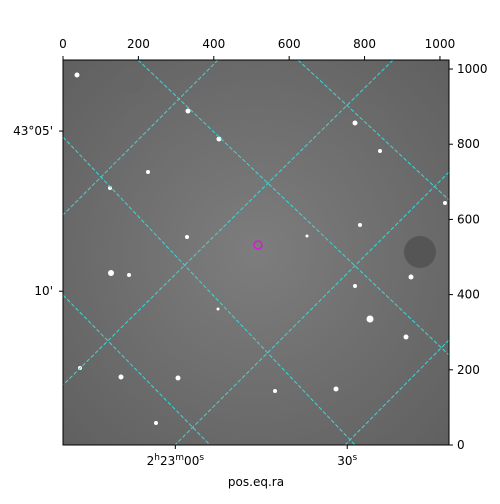 This screenshot has height=504, width=500. What do you see at coordinates (468, 219) in the screenshot?
I see `y-tick-label: 600` at bounding box center [468, 219].